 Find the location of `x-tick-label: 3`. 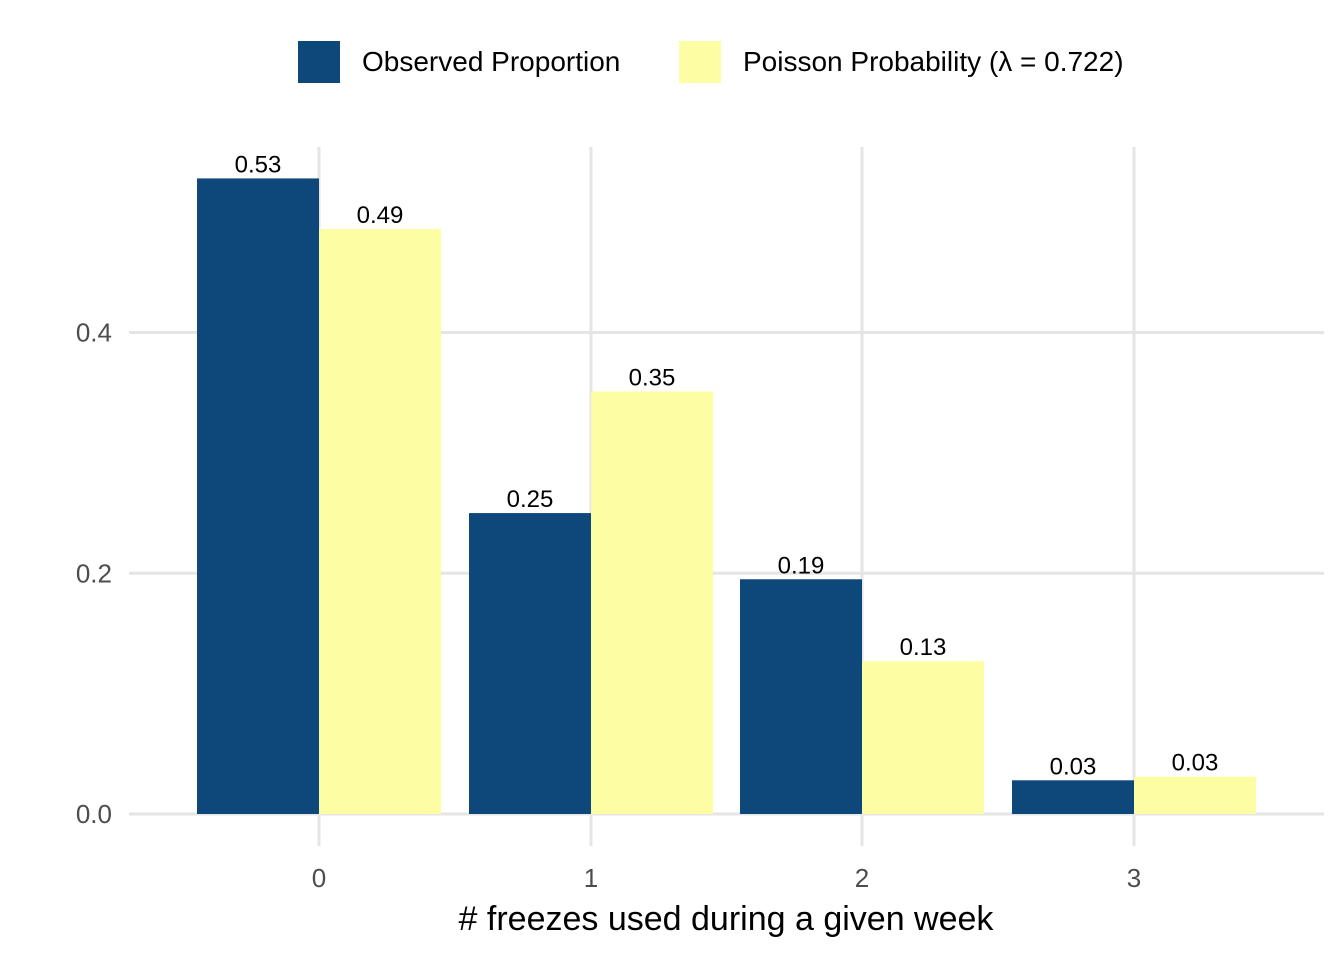

x-tick-label: 3 is located at coordinates (1134, 878).